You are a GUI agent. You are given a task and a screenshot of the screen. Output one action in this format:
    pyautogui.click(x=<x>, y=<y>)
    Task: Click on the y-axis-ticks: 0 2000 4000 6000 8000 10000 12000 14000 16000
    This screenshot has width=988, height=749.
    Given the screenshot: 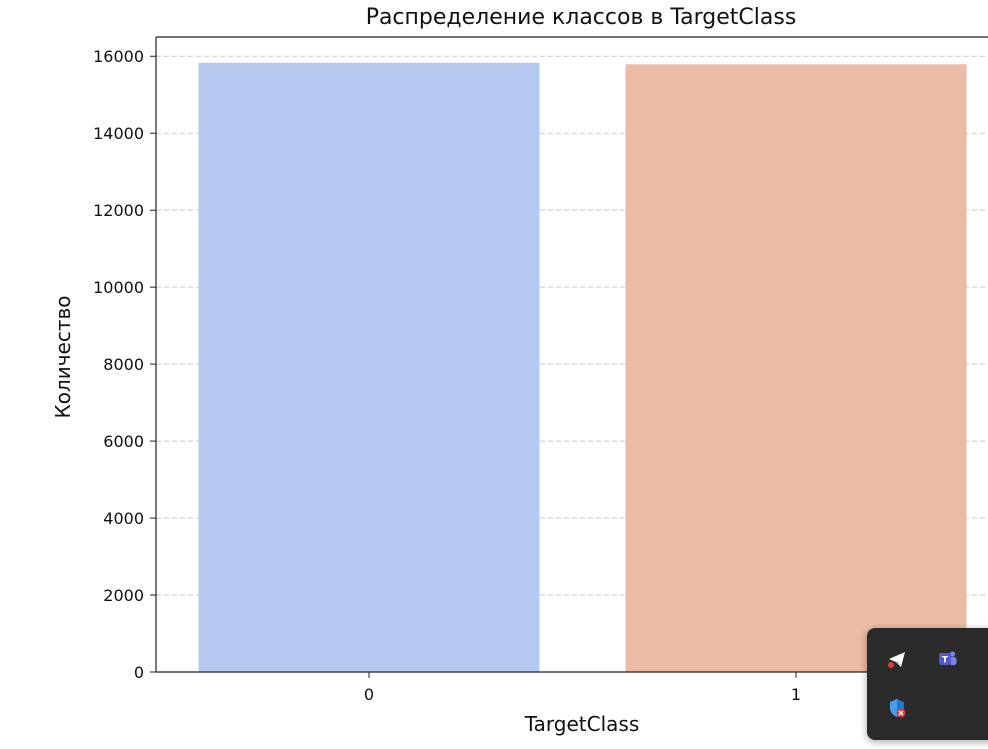 What is the action you would take?
    pyautogui.click(x=124, y=364)
    